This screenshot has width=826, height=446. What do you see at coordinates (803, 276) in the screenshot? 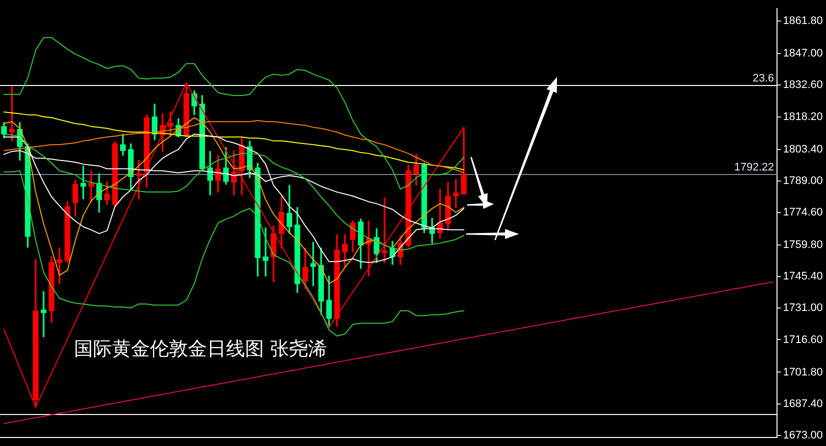
I see `y-tick-label: 1745.40` at bounding box center [803, 276].